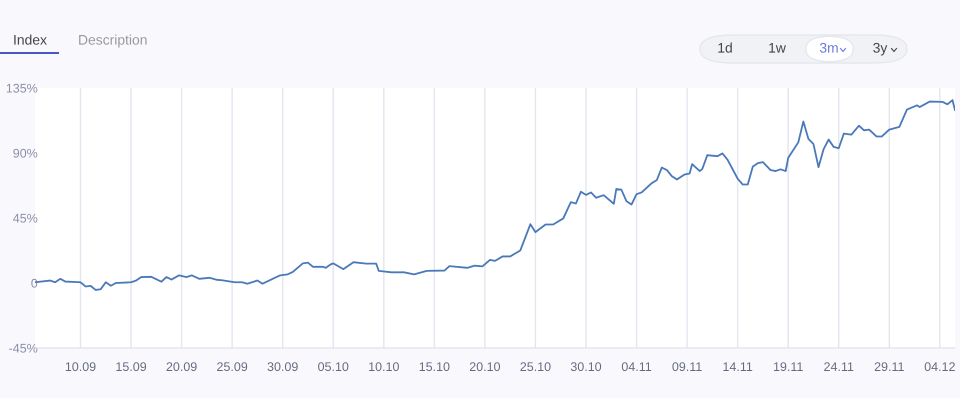 Image resolution: width=960 pixels, height=398 pixels. Describe the element at coordinates (485, 367) in the screenshot. I see `x-tick-label: 20.10` at that location.